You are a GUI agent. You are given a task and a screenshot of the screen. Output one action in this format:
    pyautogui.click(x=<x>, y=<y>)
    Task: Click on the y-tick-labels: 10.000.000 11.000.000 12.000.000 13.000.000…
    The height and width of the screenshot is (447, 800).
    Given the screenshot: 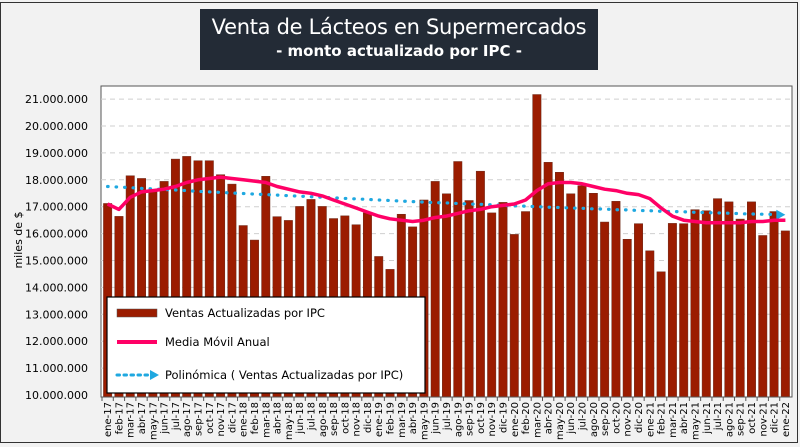 What is the action you would take?
    pyautogui.click(x=56, y=247)
    